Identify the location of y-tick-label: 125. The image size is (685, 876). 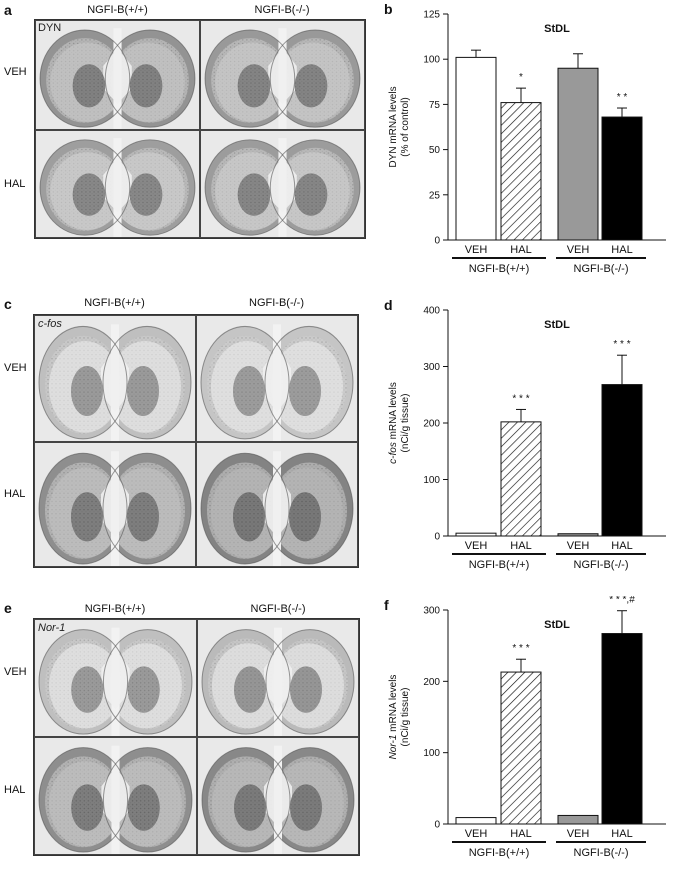
(431, 15).